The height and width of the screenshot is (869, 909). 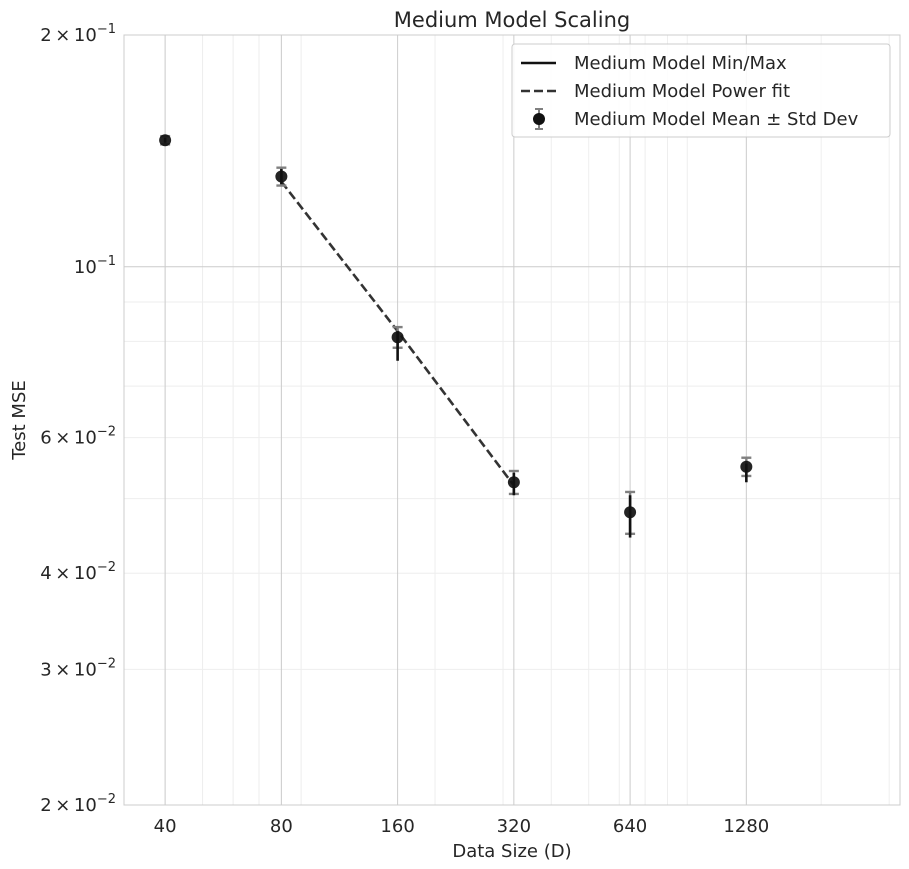 What do you see at coordinates (514, 826) in the screenshot?
I see `x-tick-label: 320` at bounding box center [514, 826].